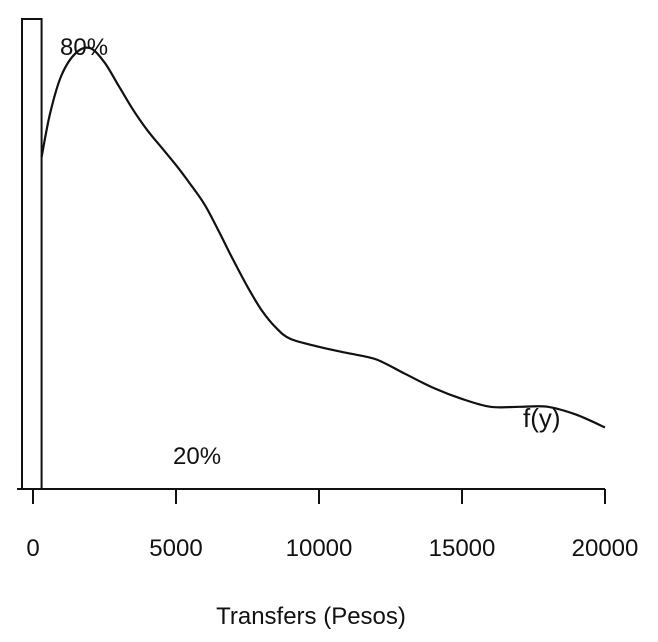 This screenshot has width=658, height=642. Describe the element at coordinates (462, 548) in the screenshot. I see `x-tick-label: 15000` at that location.